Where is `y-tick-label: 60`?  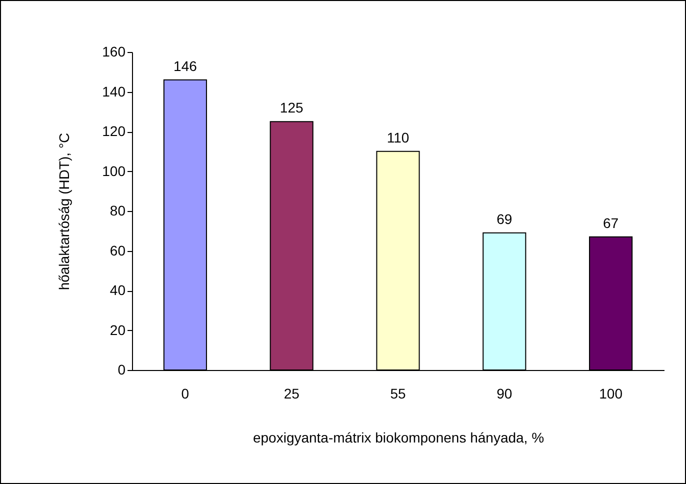 y-tick-label: 60 is located at coordinates (118, 250).